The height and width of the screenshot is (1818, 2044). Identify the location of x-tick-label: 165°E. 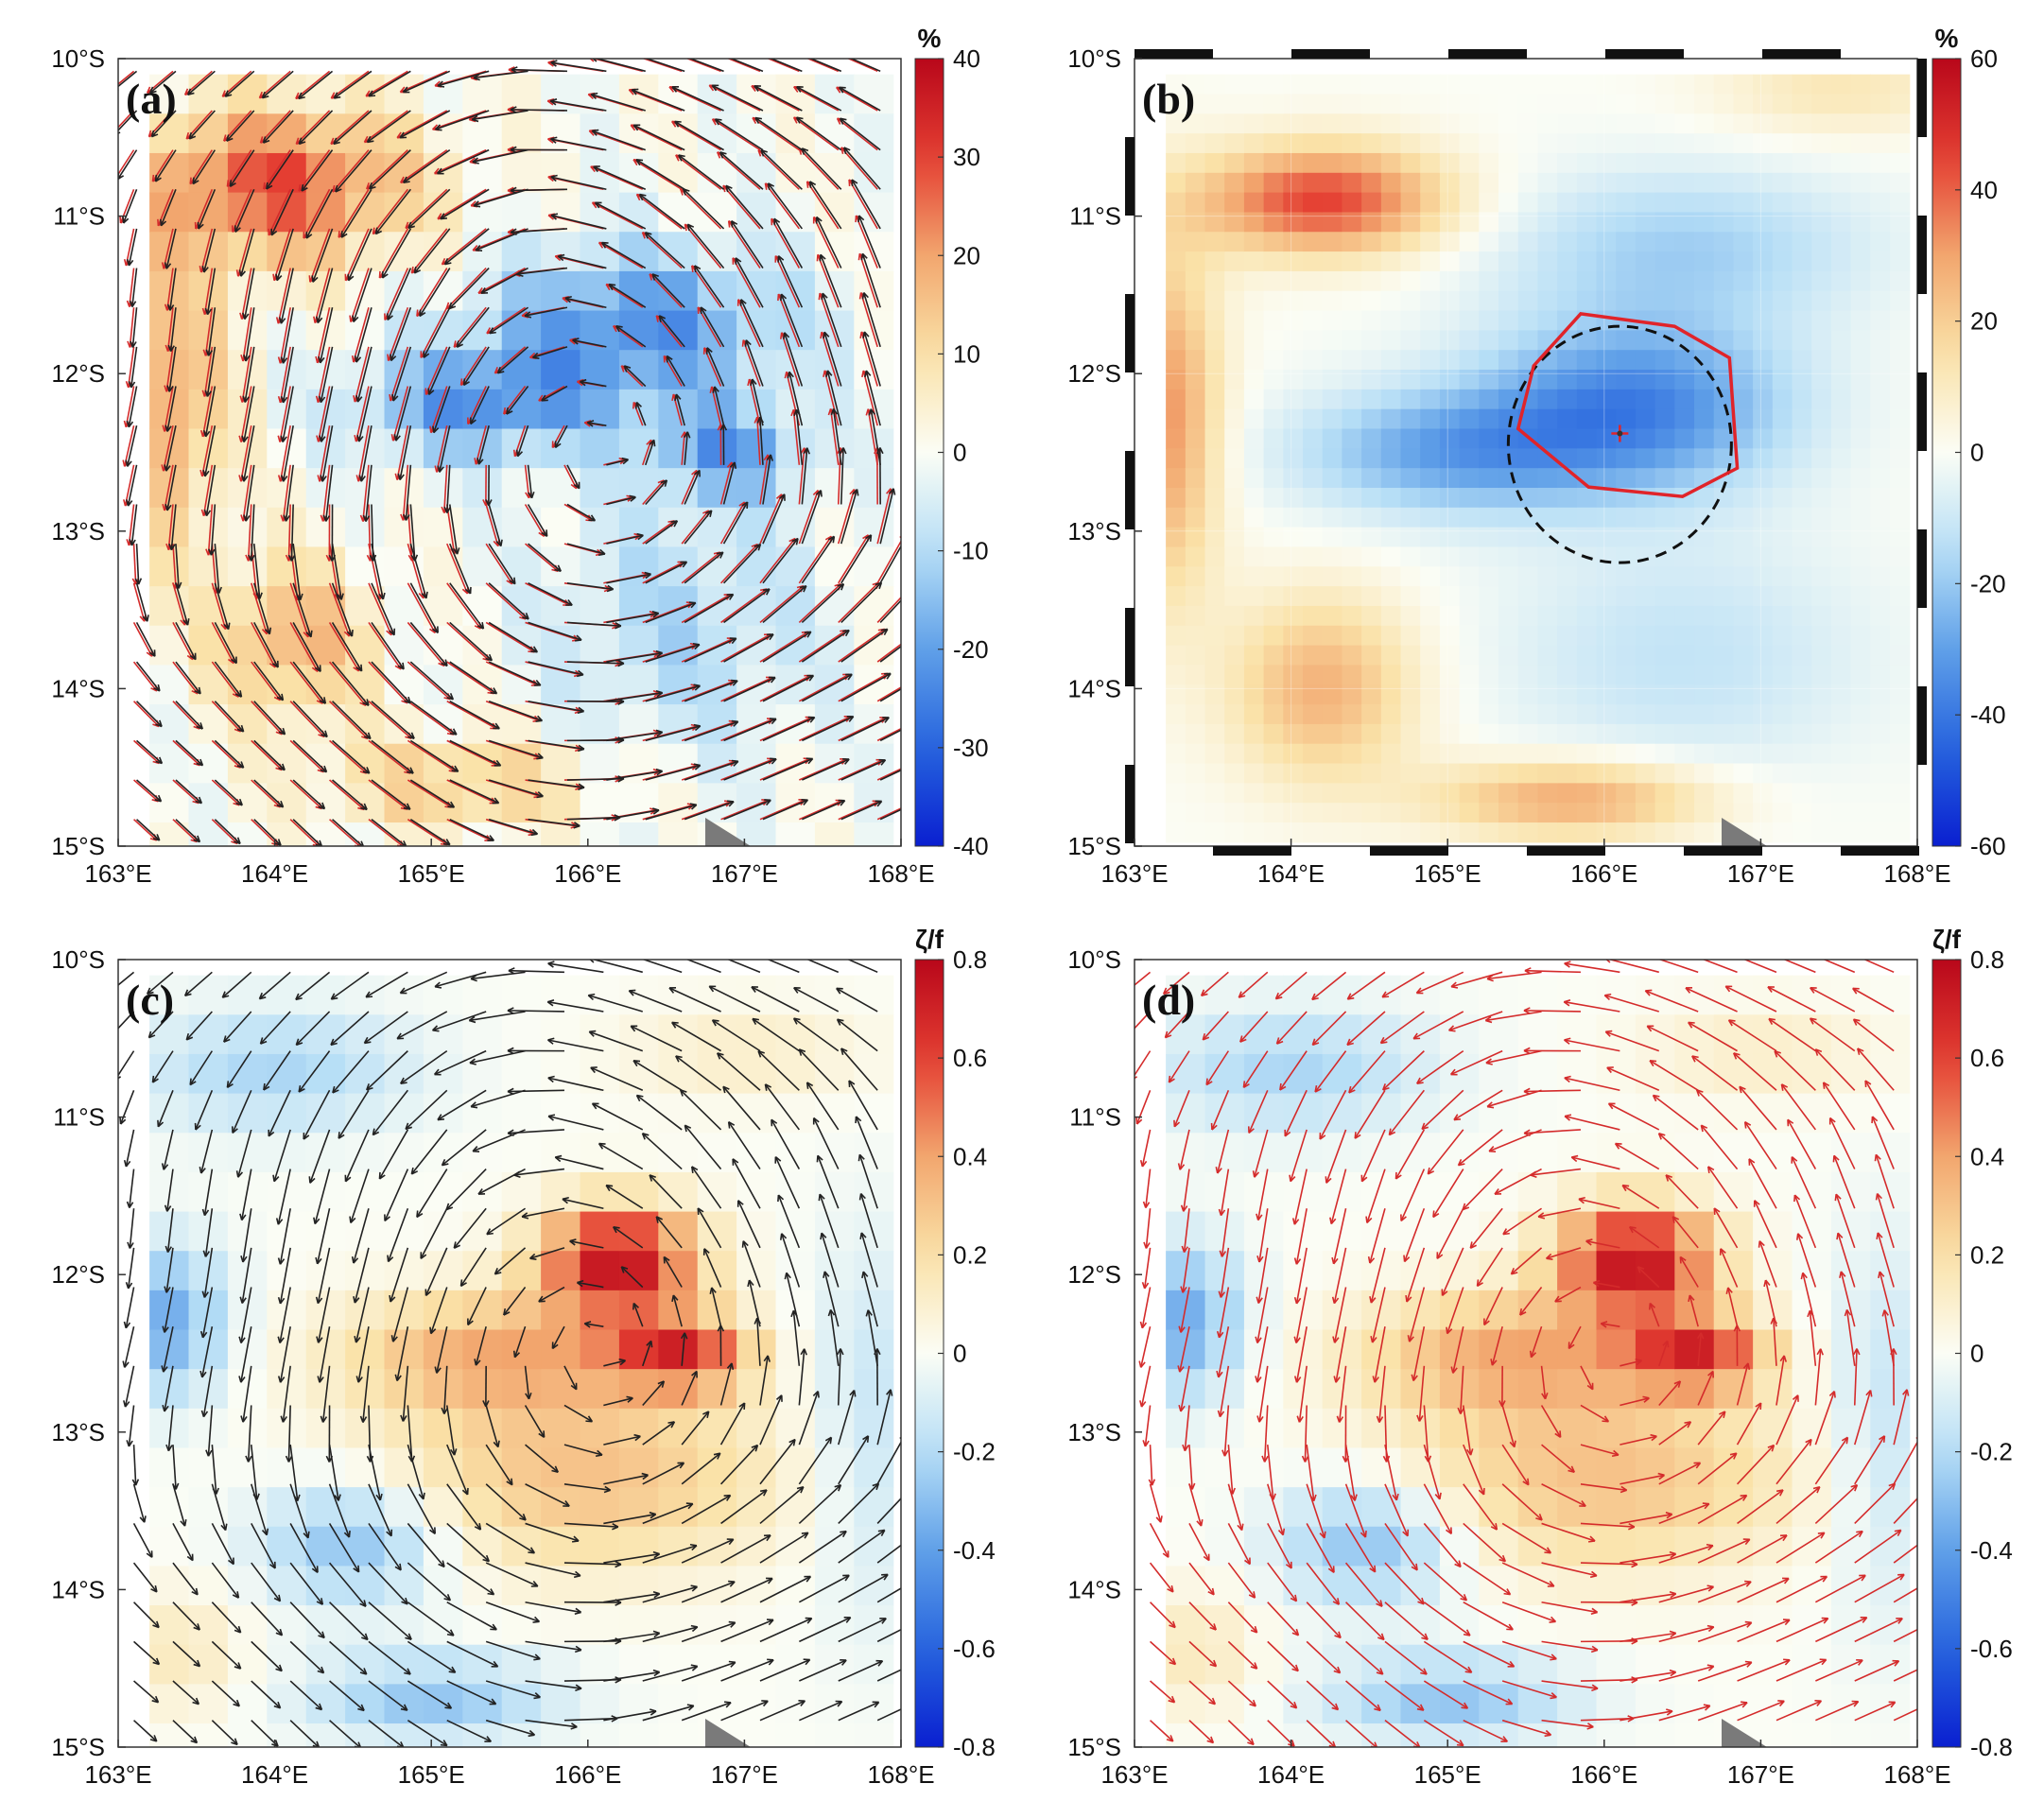
(431, 1774).